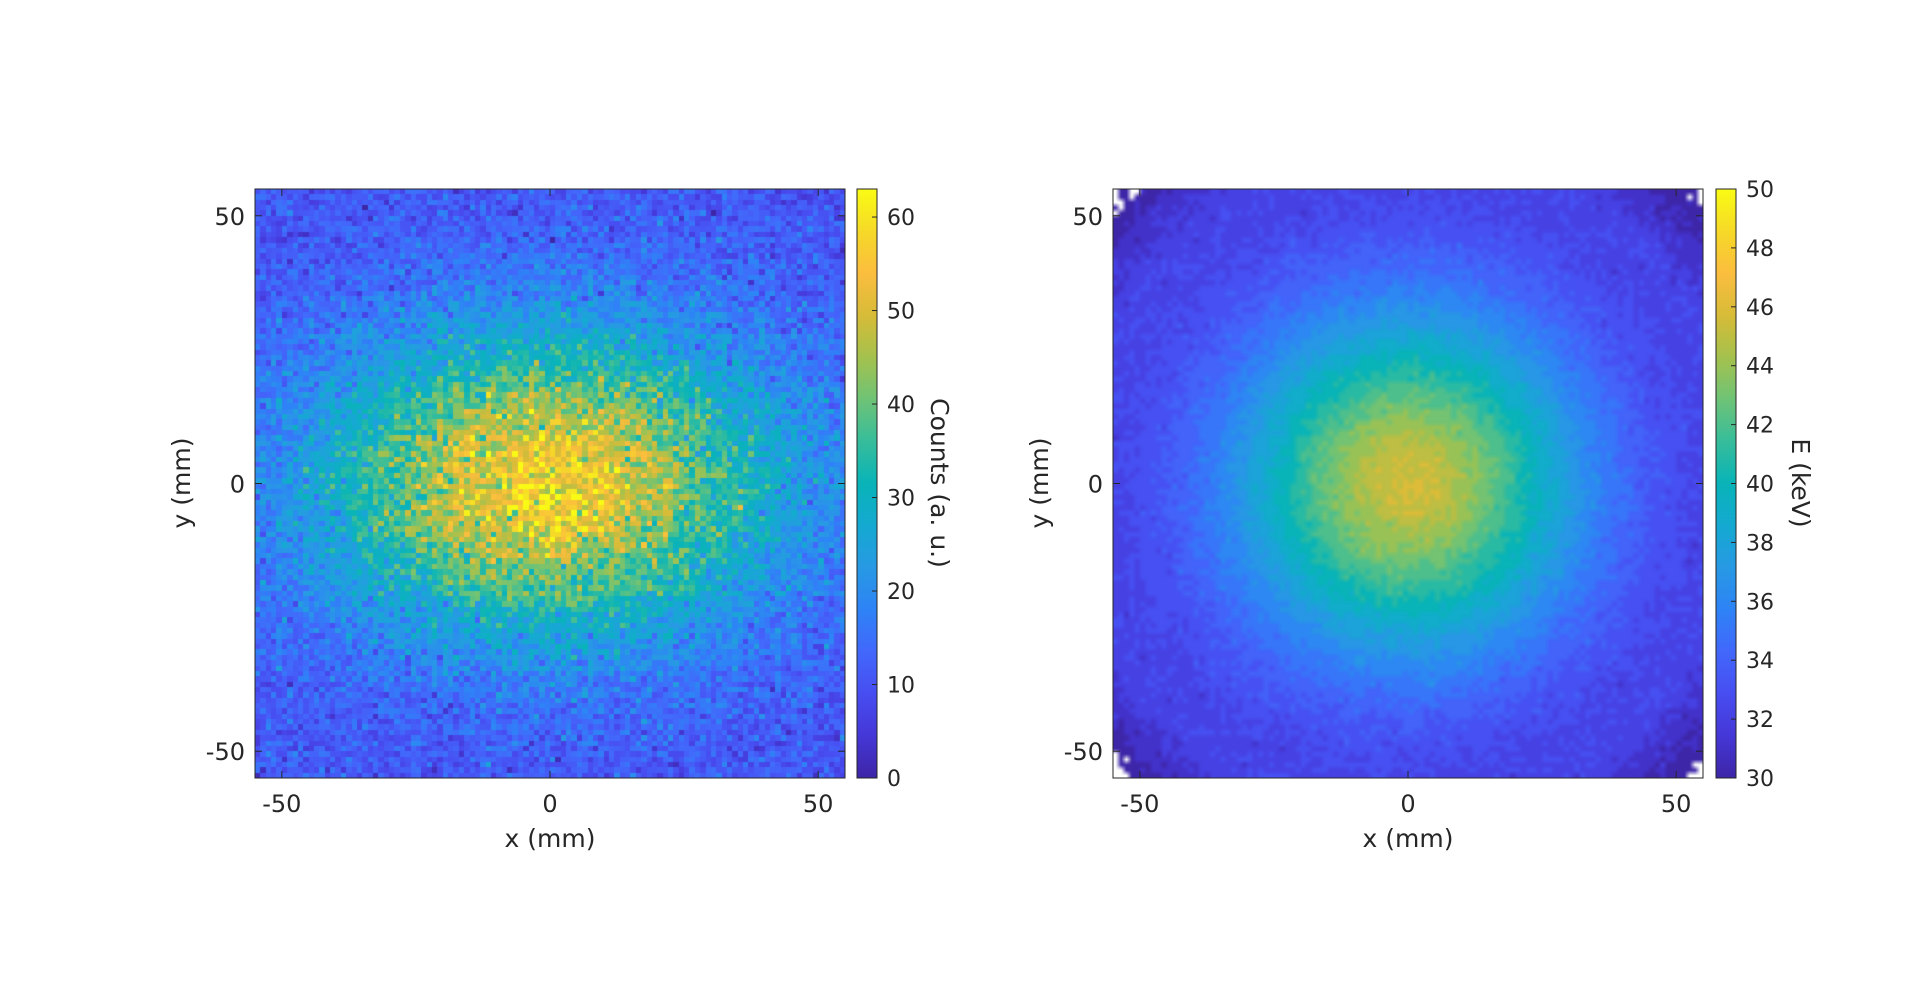  I want to click on energy-colorbar-ticks: 30 32 34 36 38 40 42 44 46 48 50, so click(1752, 485).